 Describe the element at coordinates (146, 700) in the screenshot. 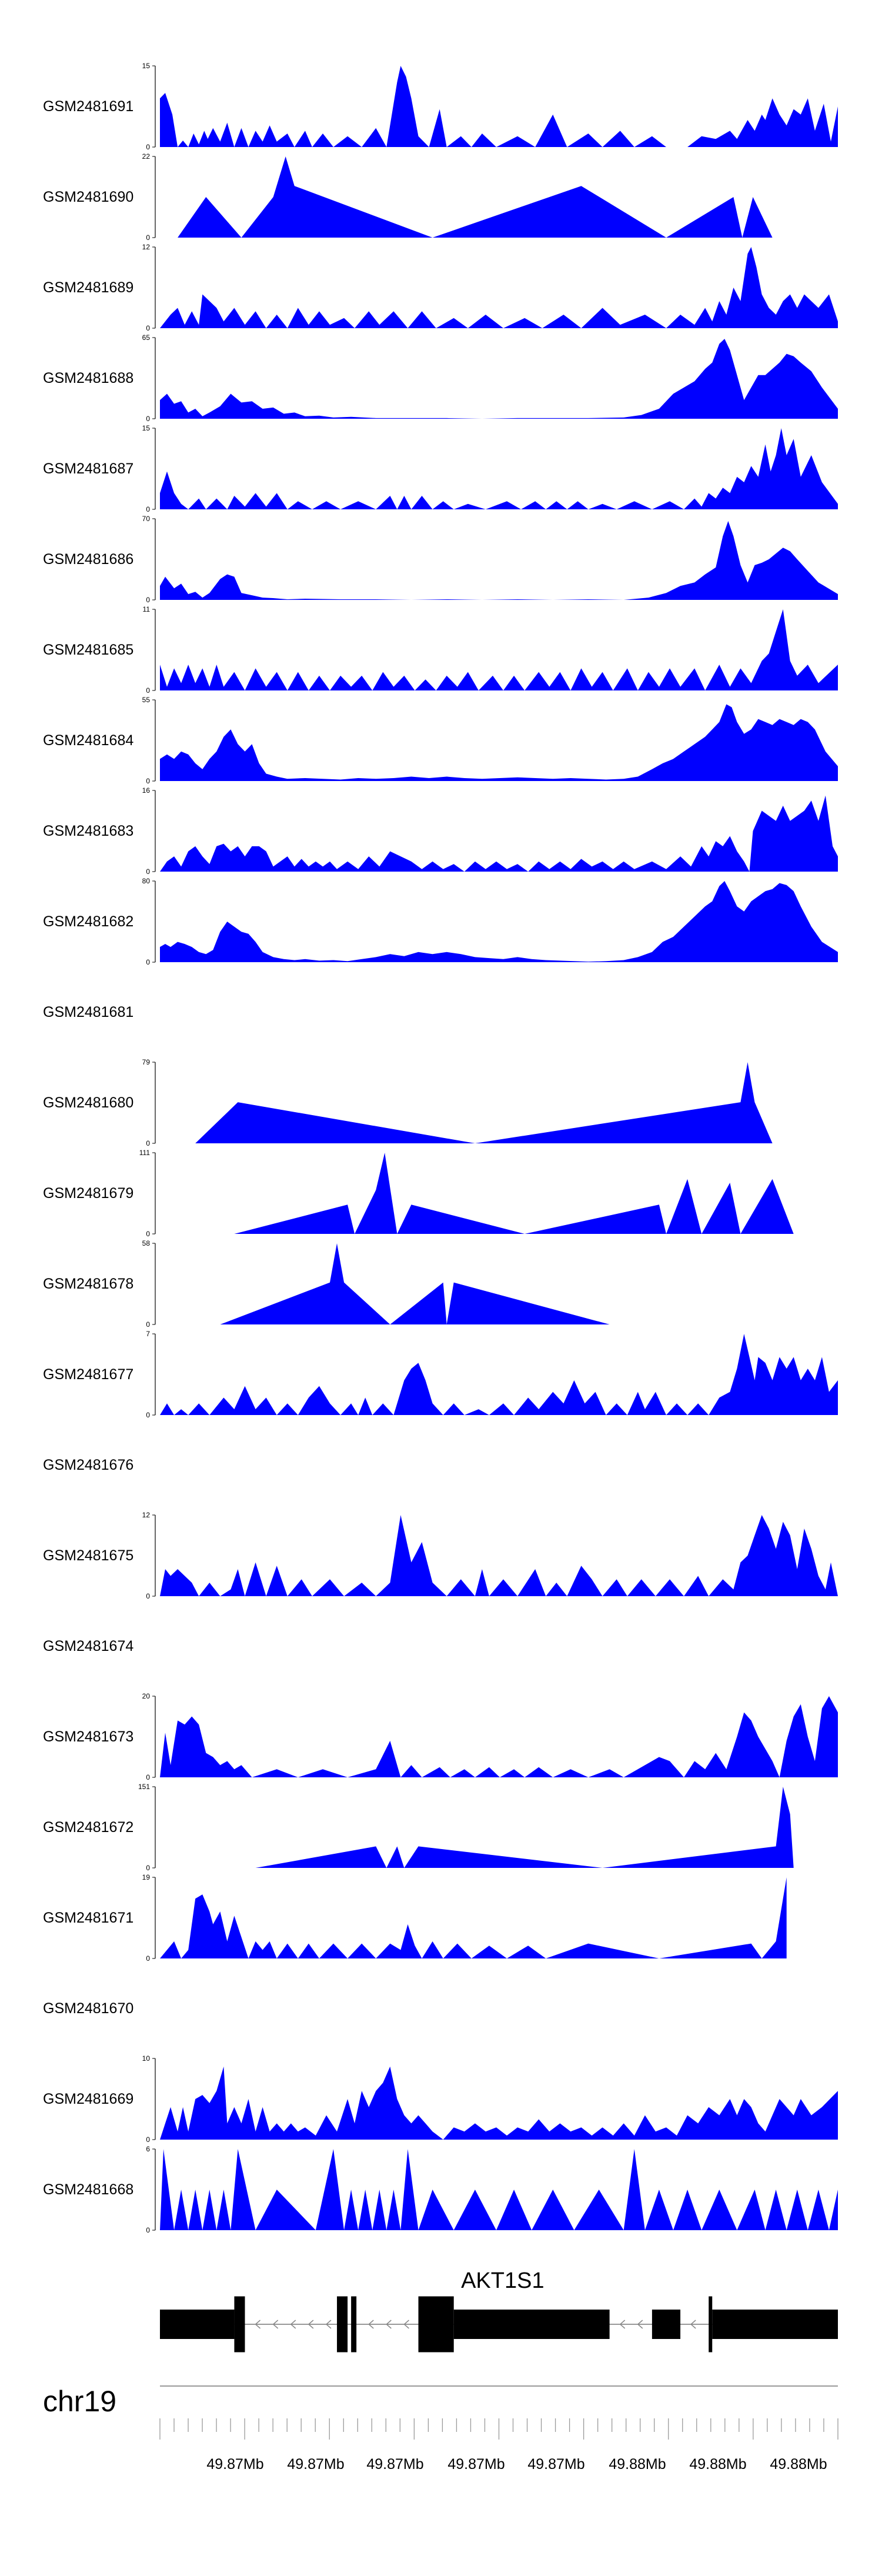

I see `y-max-label: 55` at that location.